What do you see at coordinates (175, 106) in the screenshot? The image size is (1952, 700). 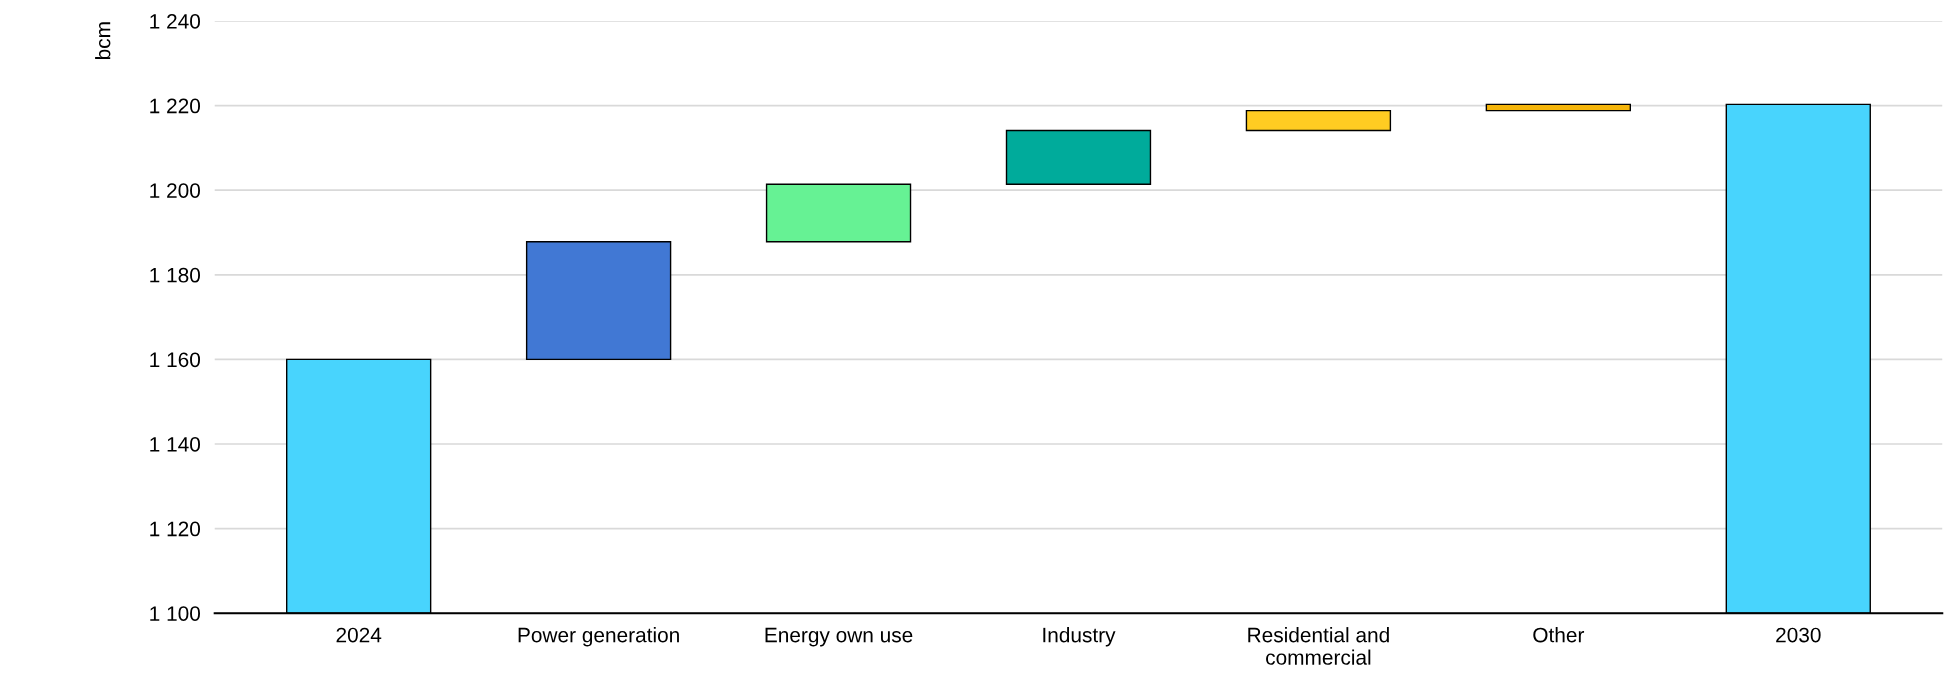 I see `y-tick-label: 1 220` at bounding box center [175, 106].